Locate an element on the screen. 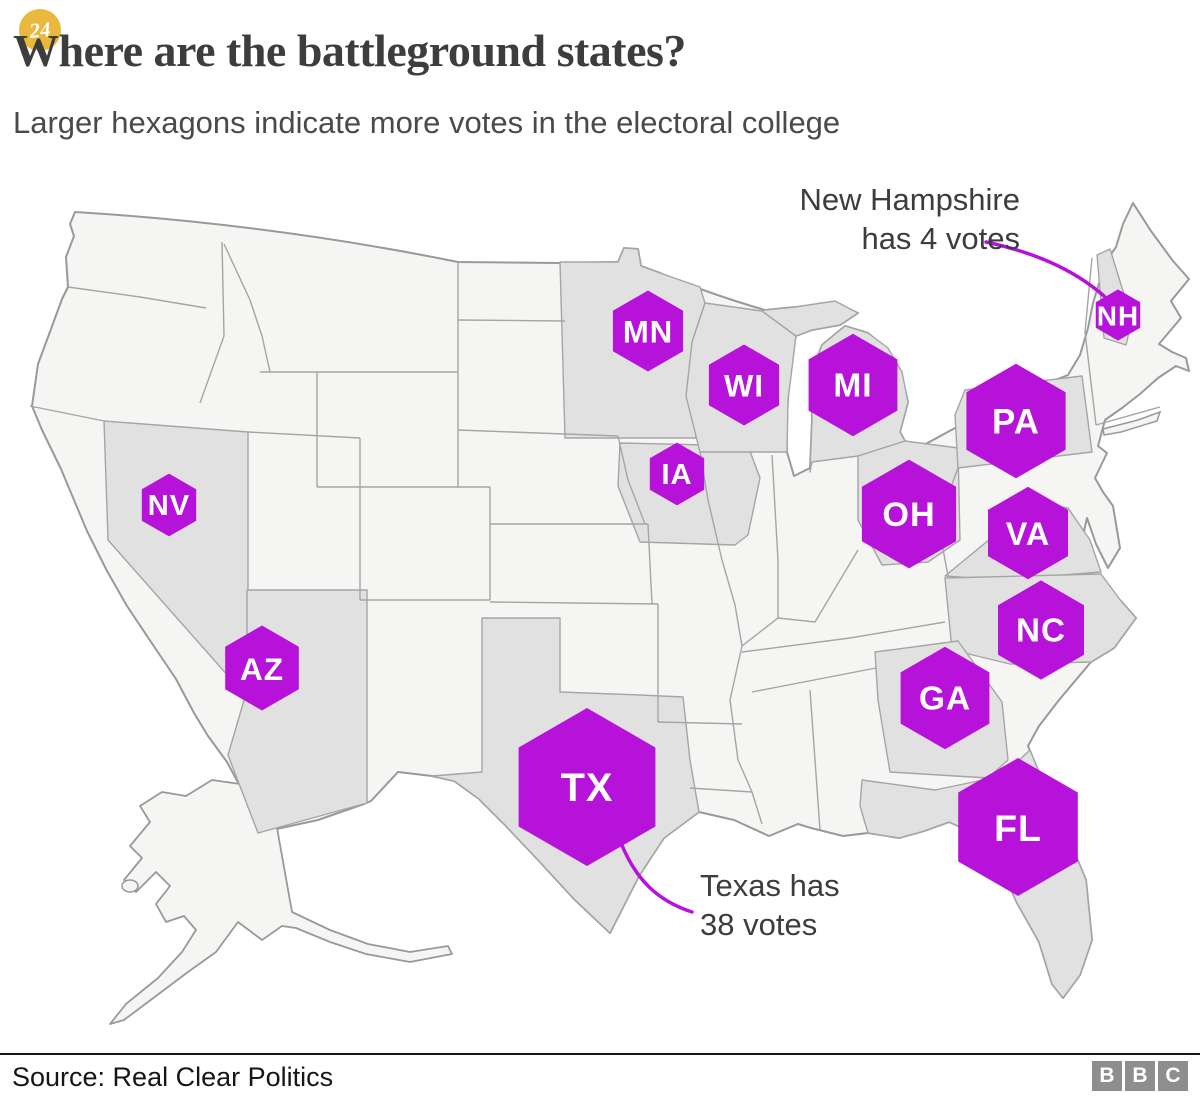 The image size is (1200, 1097). hexagon-label: GA is located at coordinates (945, 699).